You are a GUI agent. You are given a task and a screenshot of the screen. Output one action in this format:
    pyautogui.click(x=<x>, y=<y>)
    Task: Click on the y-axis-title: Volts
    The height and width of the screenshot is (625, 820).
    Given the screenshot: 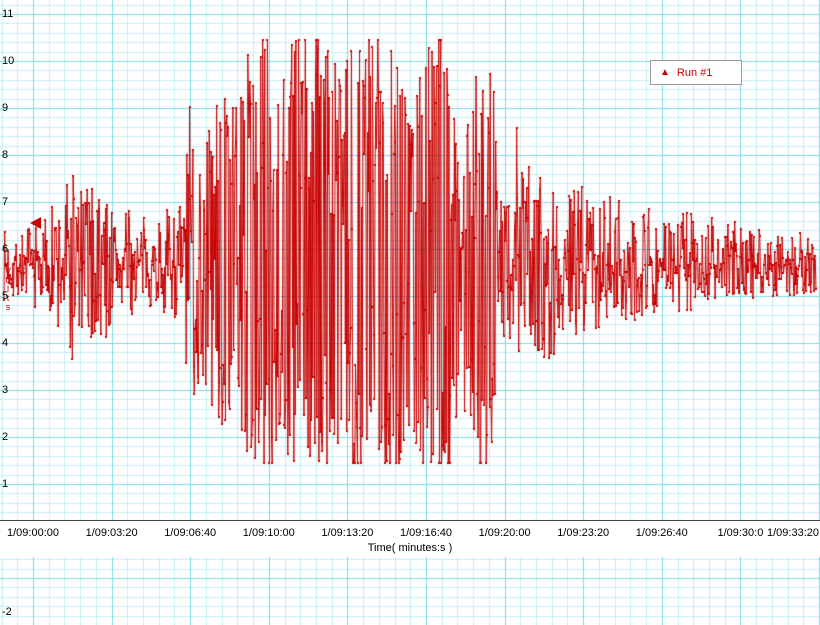 What is the action you would take?
    pyautogui.click(x=8, y=288)
    